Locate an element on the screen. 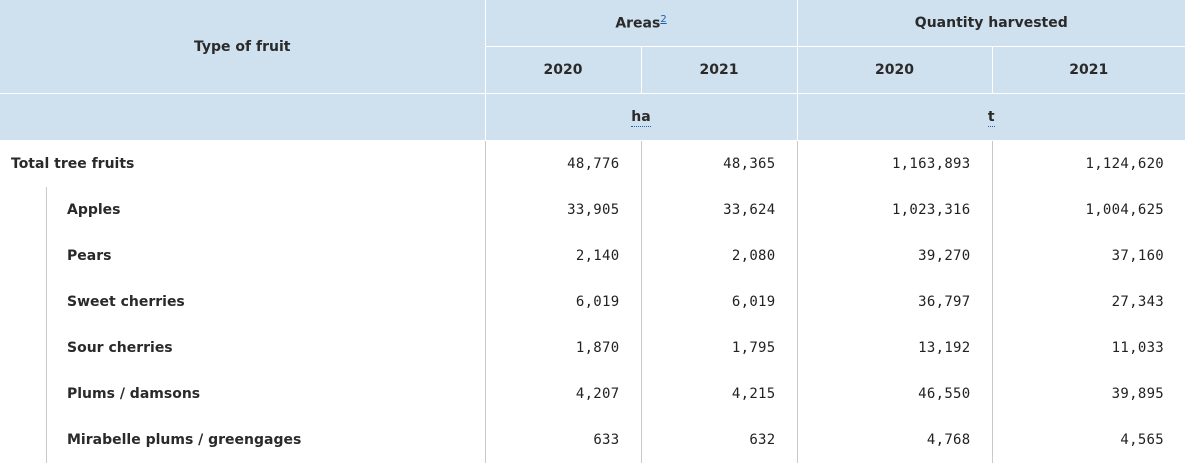  row-label-cell: Pears is located at coordinates (243, 256).